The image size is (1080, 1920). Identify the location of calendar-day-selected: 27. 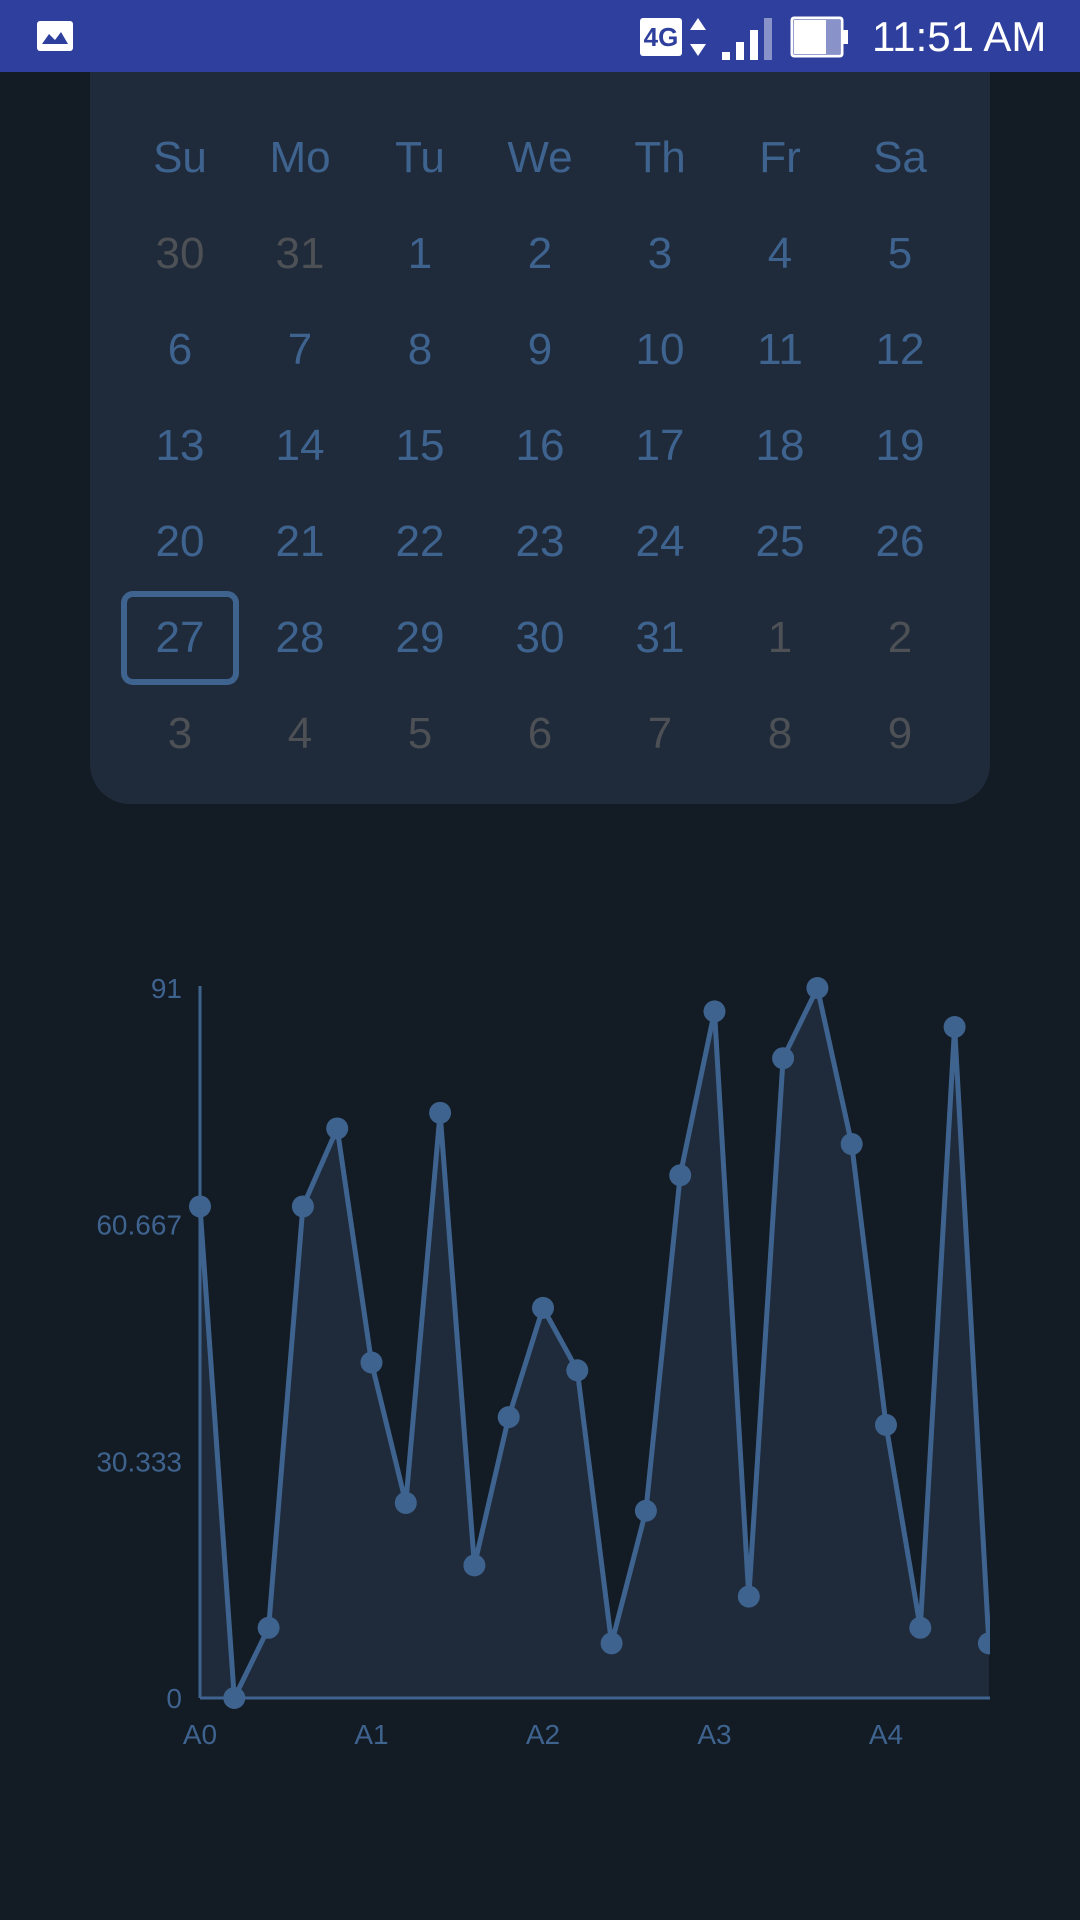
(180, 638).